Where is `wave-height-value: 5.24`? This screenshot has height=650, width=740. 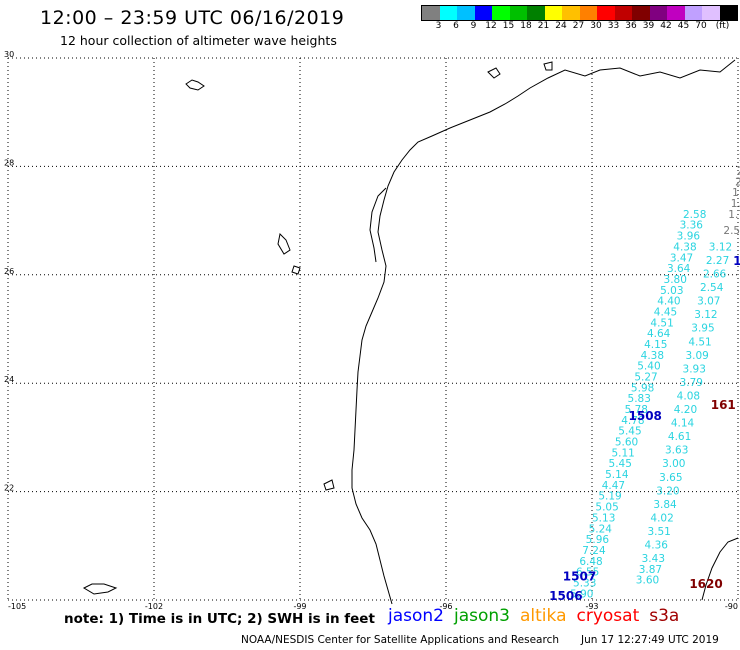
wave-height-value: 5.24 is located at coordinates (601, 529).